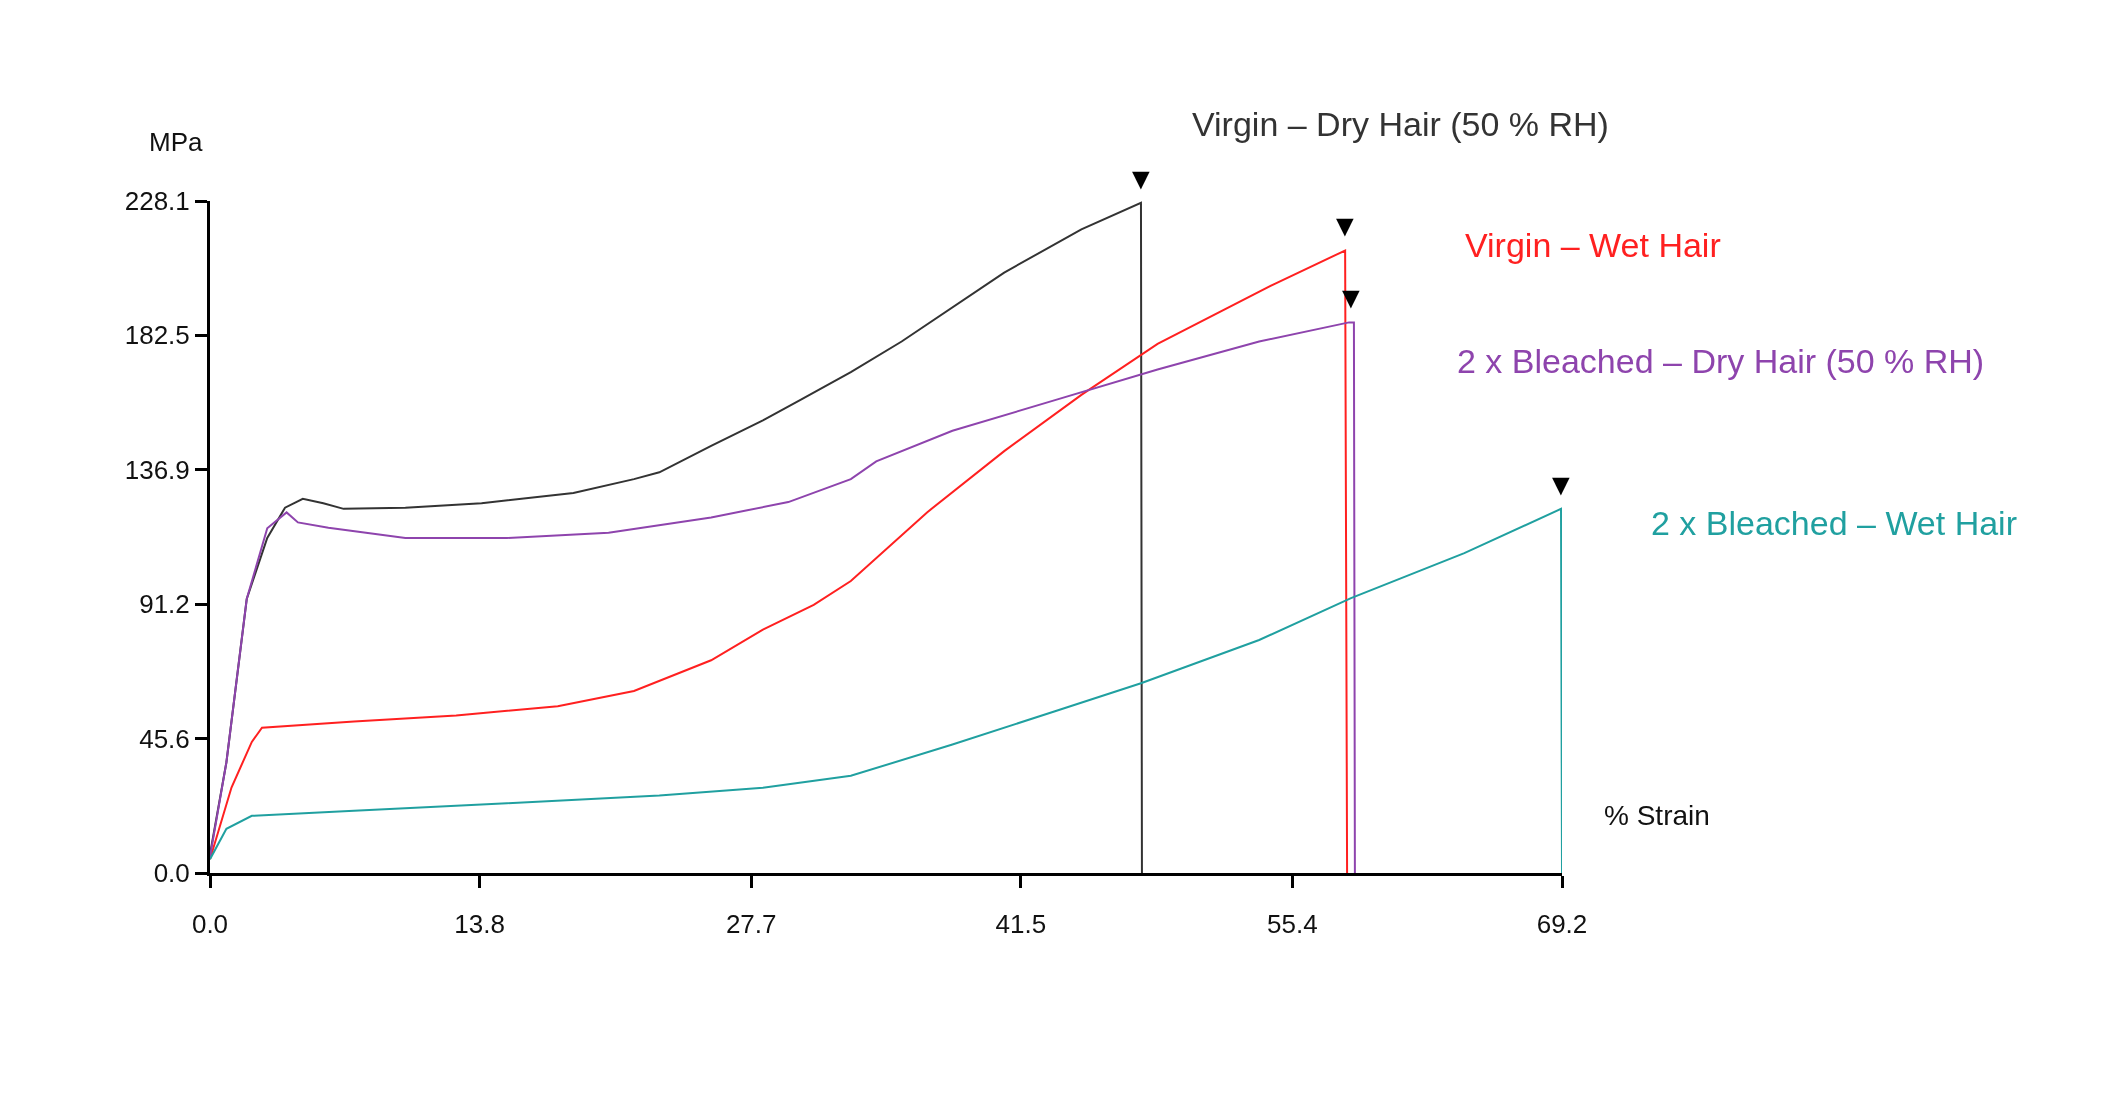  Describe the element at coordinates (157, 469) in the screenshot. I see `y-tick-label: 136.9` at that location.